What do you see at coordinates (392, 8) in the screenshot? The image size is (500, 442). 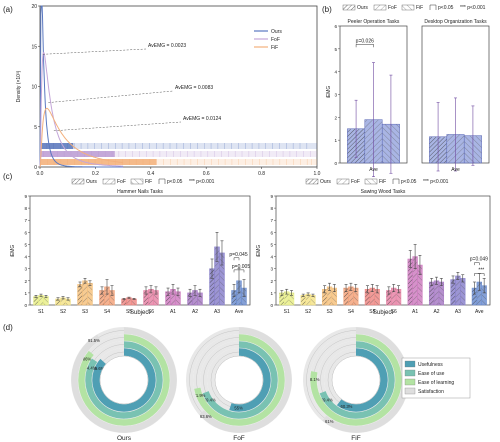 I see `legend-b-label-fof: FoF` at bounding box center [392, 8].